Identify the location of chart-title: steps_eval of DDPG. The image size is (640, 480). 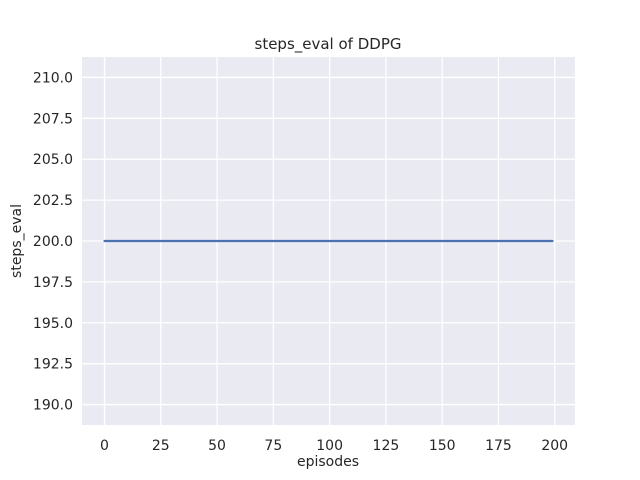
(328, 44).